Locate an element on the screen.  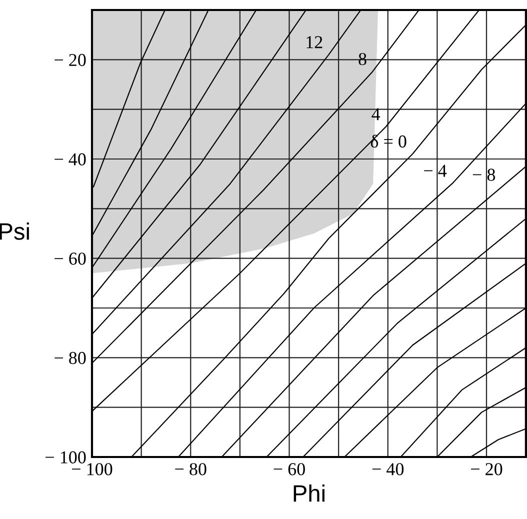
y-tick-label: − 60 is located at coordinates (70, 258).